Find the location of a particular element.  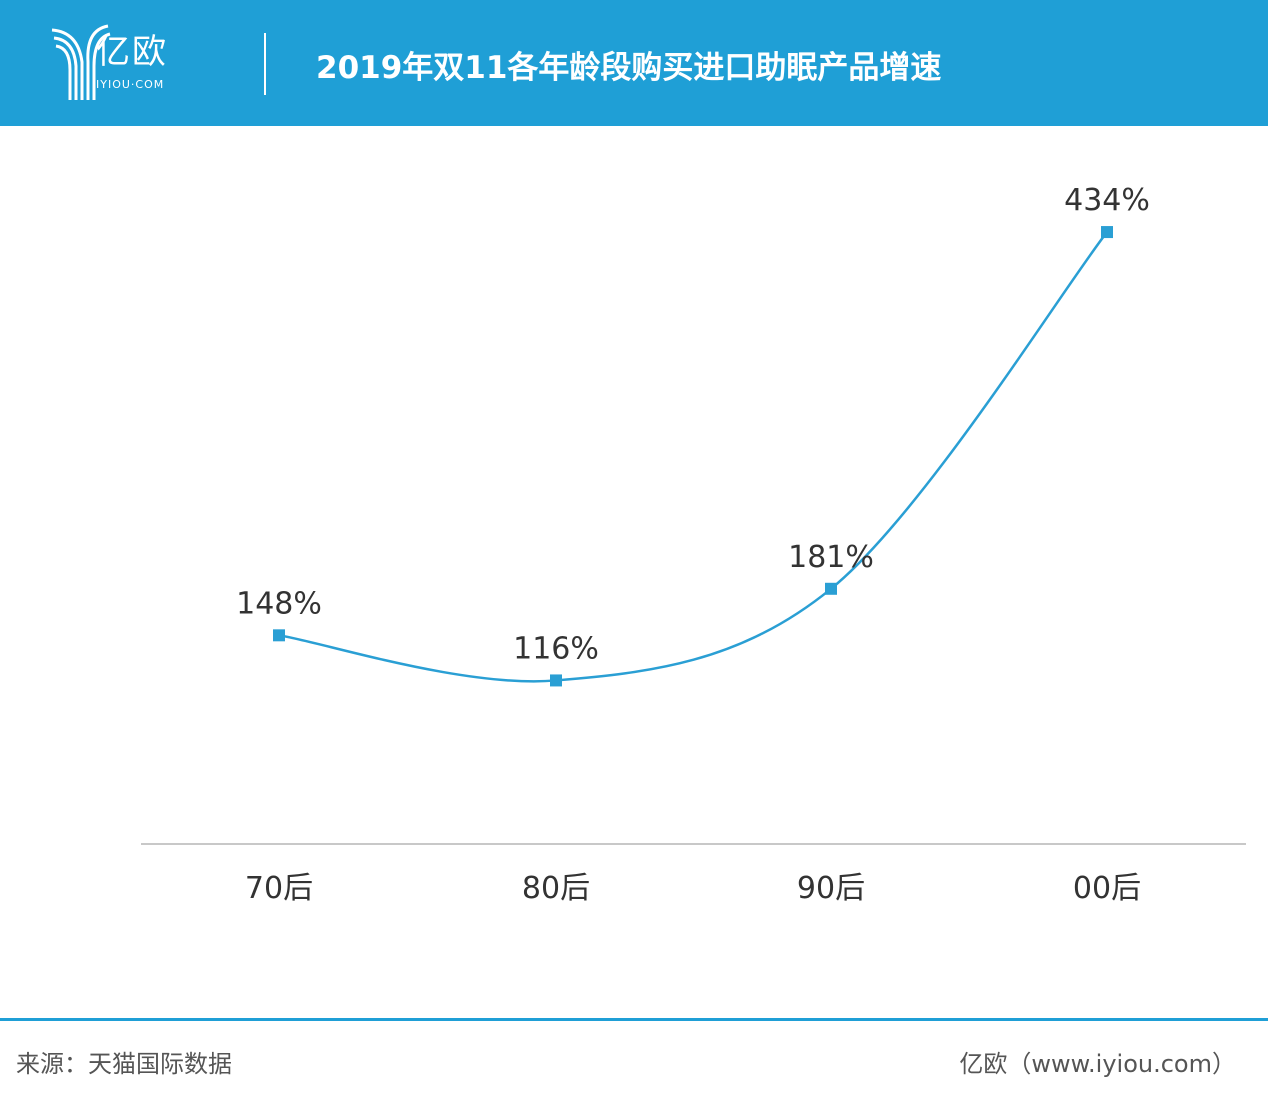

credit-text: 亿欧（www.iyiou.com） is located at coordinates (1097, 1064).